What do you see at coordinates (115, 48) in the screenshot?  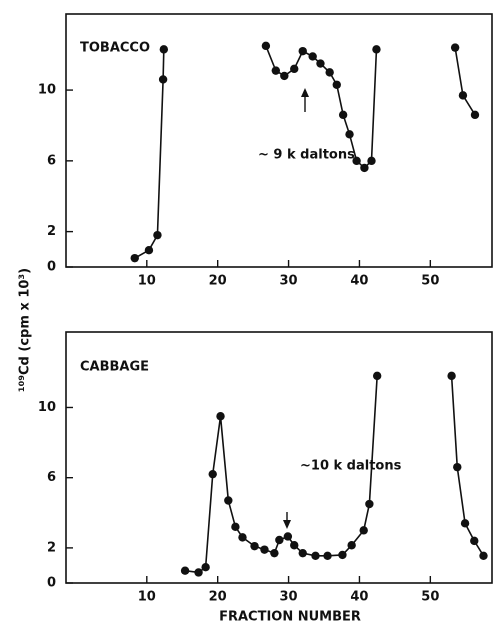 I see `panel-title: TOBACCO` at bounding box center [115, 48].